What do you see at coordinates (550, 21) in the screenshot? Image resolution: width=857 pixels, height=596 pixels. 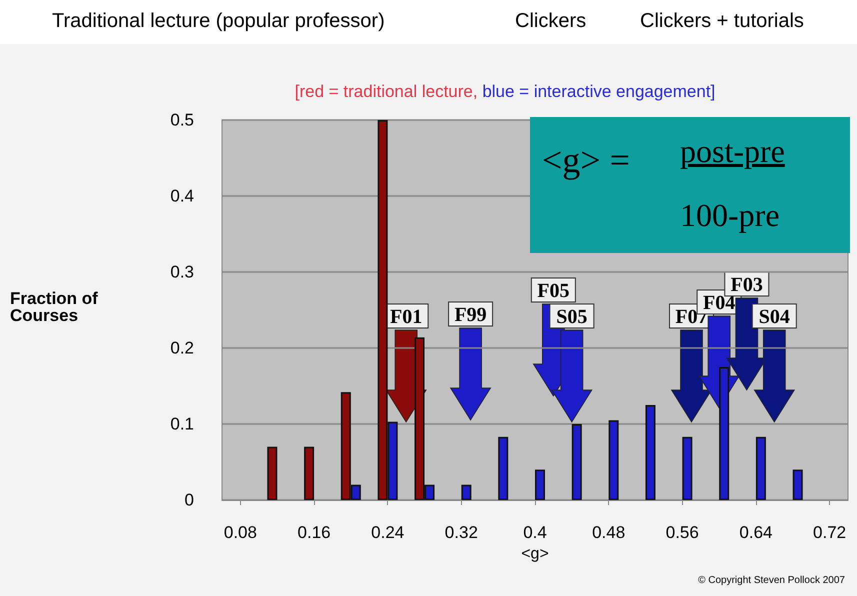 I see `text: Clickers` at bounding box center [550, 21].